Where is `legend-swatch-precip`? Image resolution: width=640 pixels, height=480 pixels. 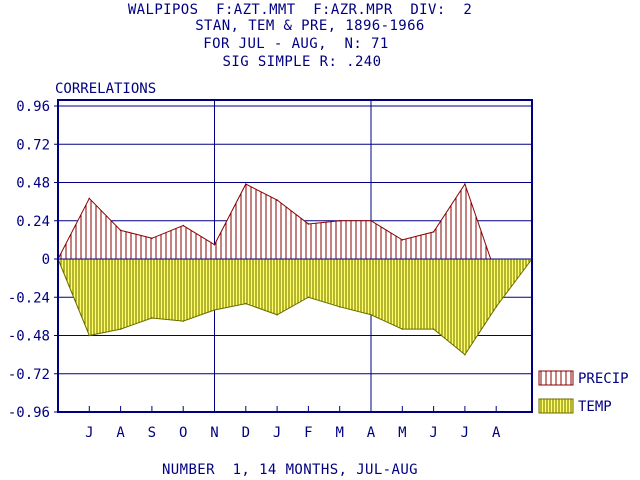 legend-swatch-precip is located at coordinates (556, 378).